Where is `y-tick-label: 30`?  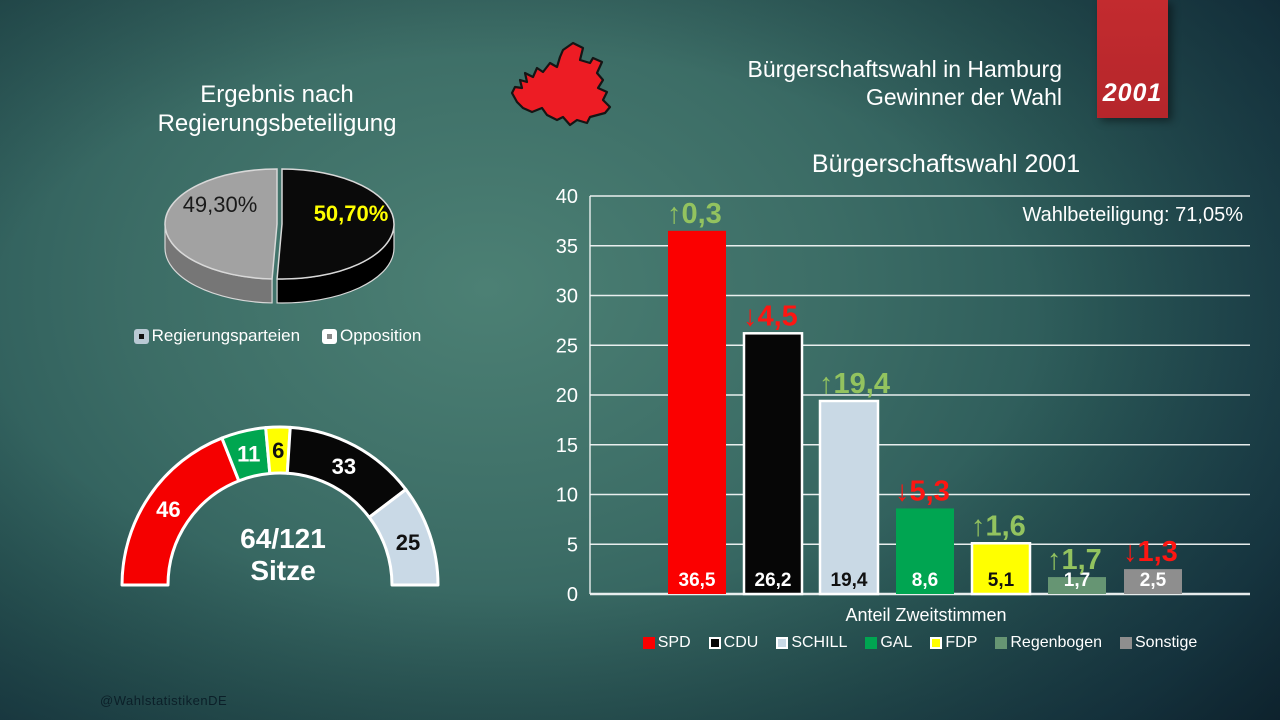 y-tick-label: 30 is located at coordinates (567, 297).